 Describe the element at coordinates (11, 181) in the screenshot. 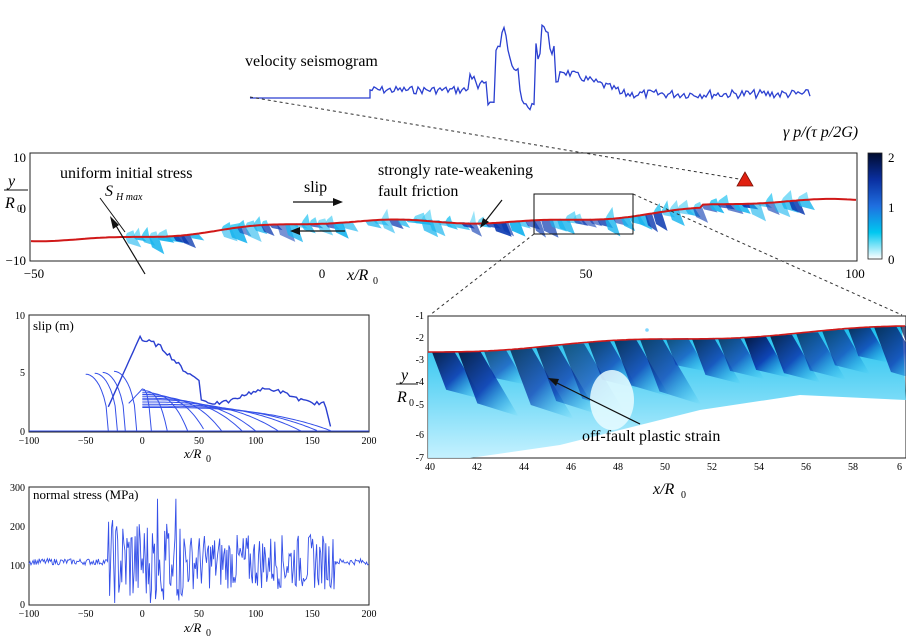

I see `fault-ylabel-y: y` at that location.